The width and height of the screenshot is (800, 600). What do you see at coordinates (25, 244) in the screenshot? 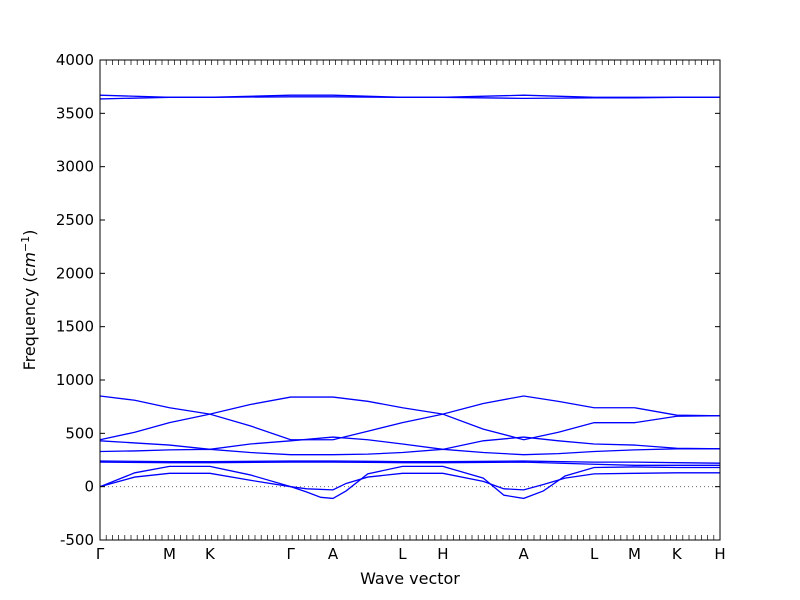
I see `y-axis-label-exponent: −1` at bounding box center [25, 244].